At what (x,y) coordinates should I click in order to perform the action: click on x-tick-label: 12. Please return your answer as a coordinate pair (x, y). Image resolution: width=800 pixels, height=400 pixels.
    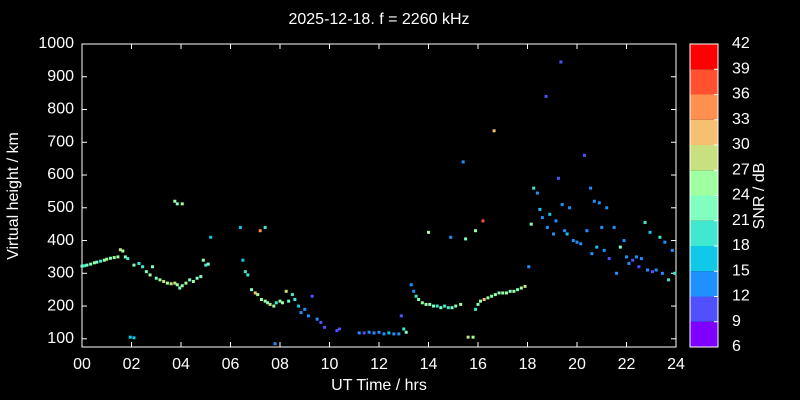
    Looking at the image, I should click on (379, 364).